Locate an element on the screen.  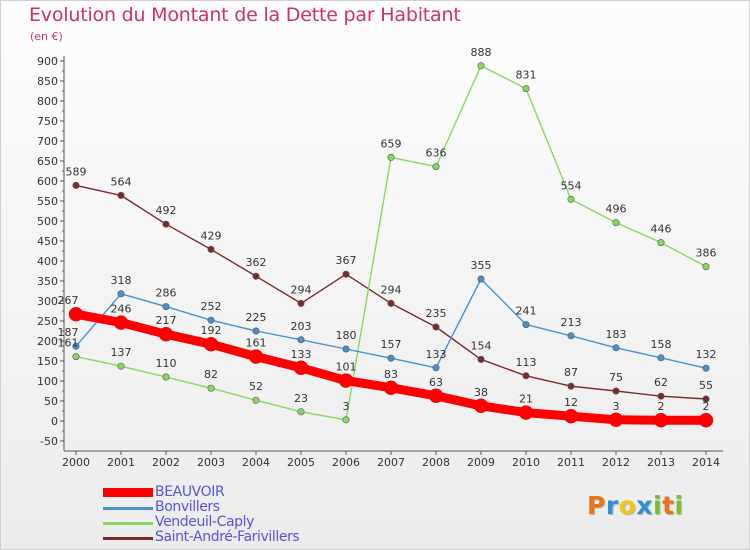
data-label: 564 is located at coordinates (121, 181).